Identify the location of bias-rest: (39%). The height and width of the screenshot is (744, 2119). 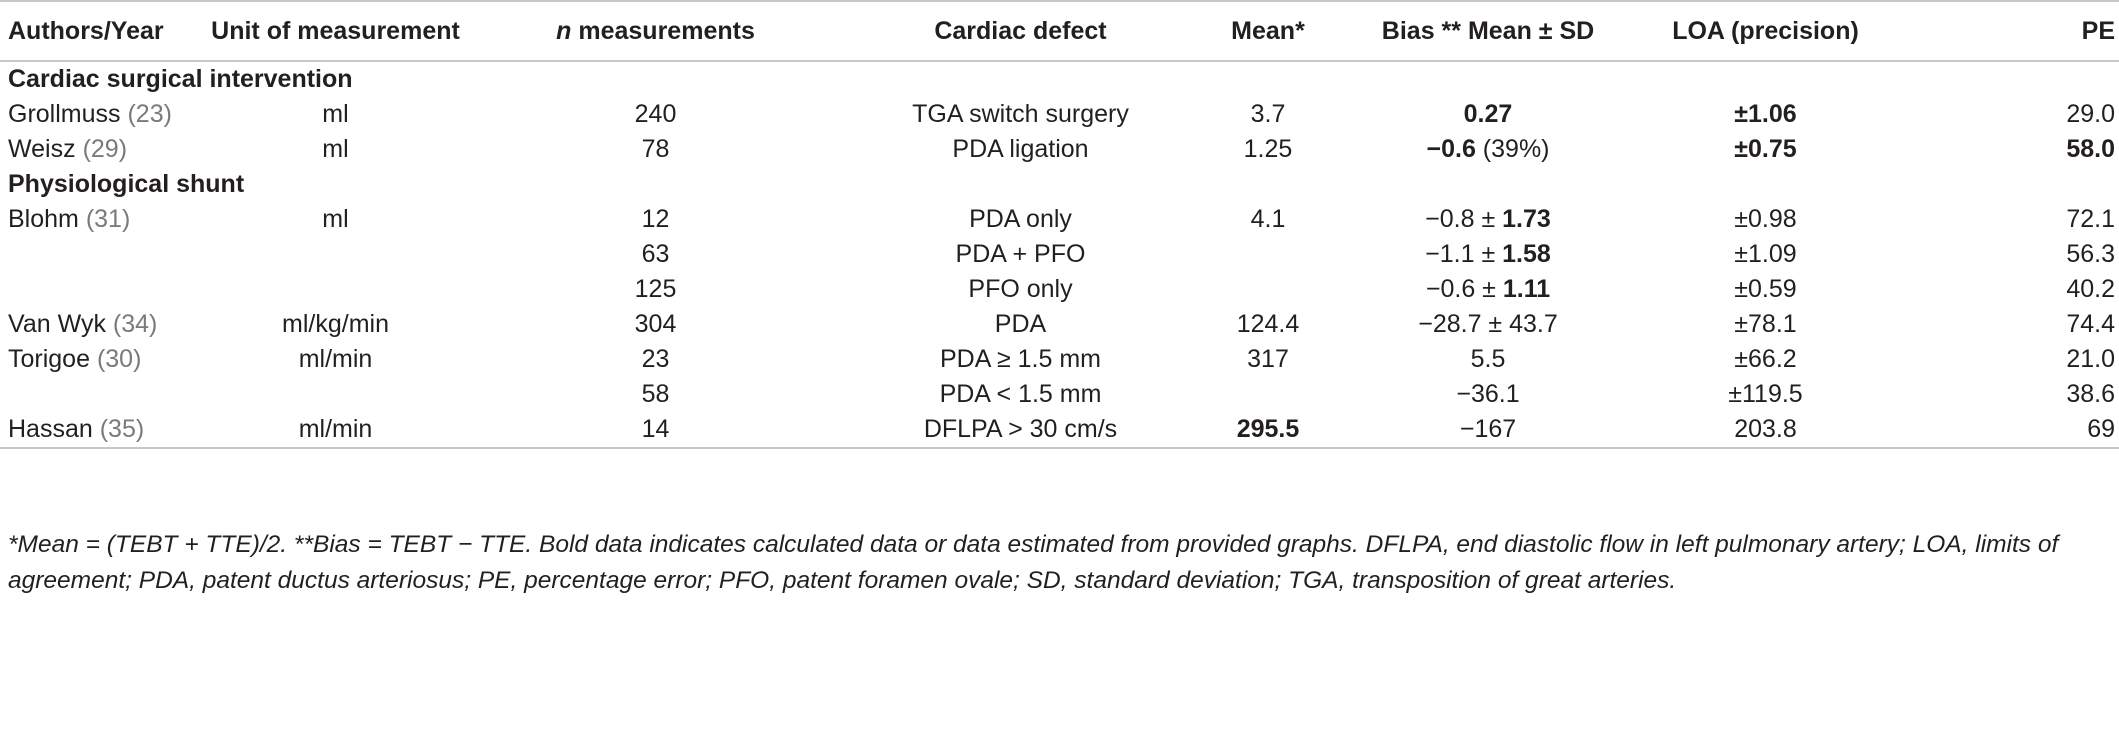
(1512, 149).